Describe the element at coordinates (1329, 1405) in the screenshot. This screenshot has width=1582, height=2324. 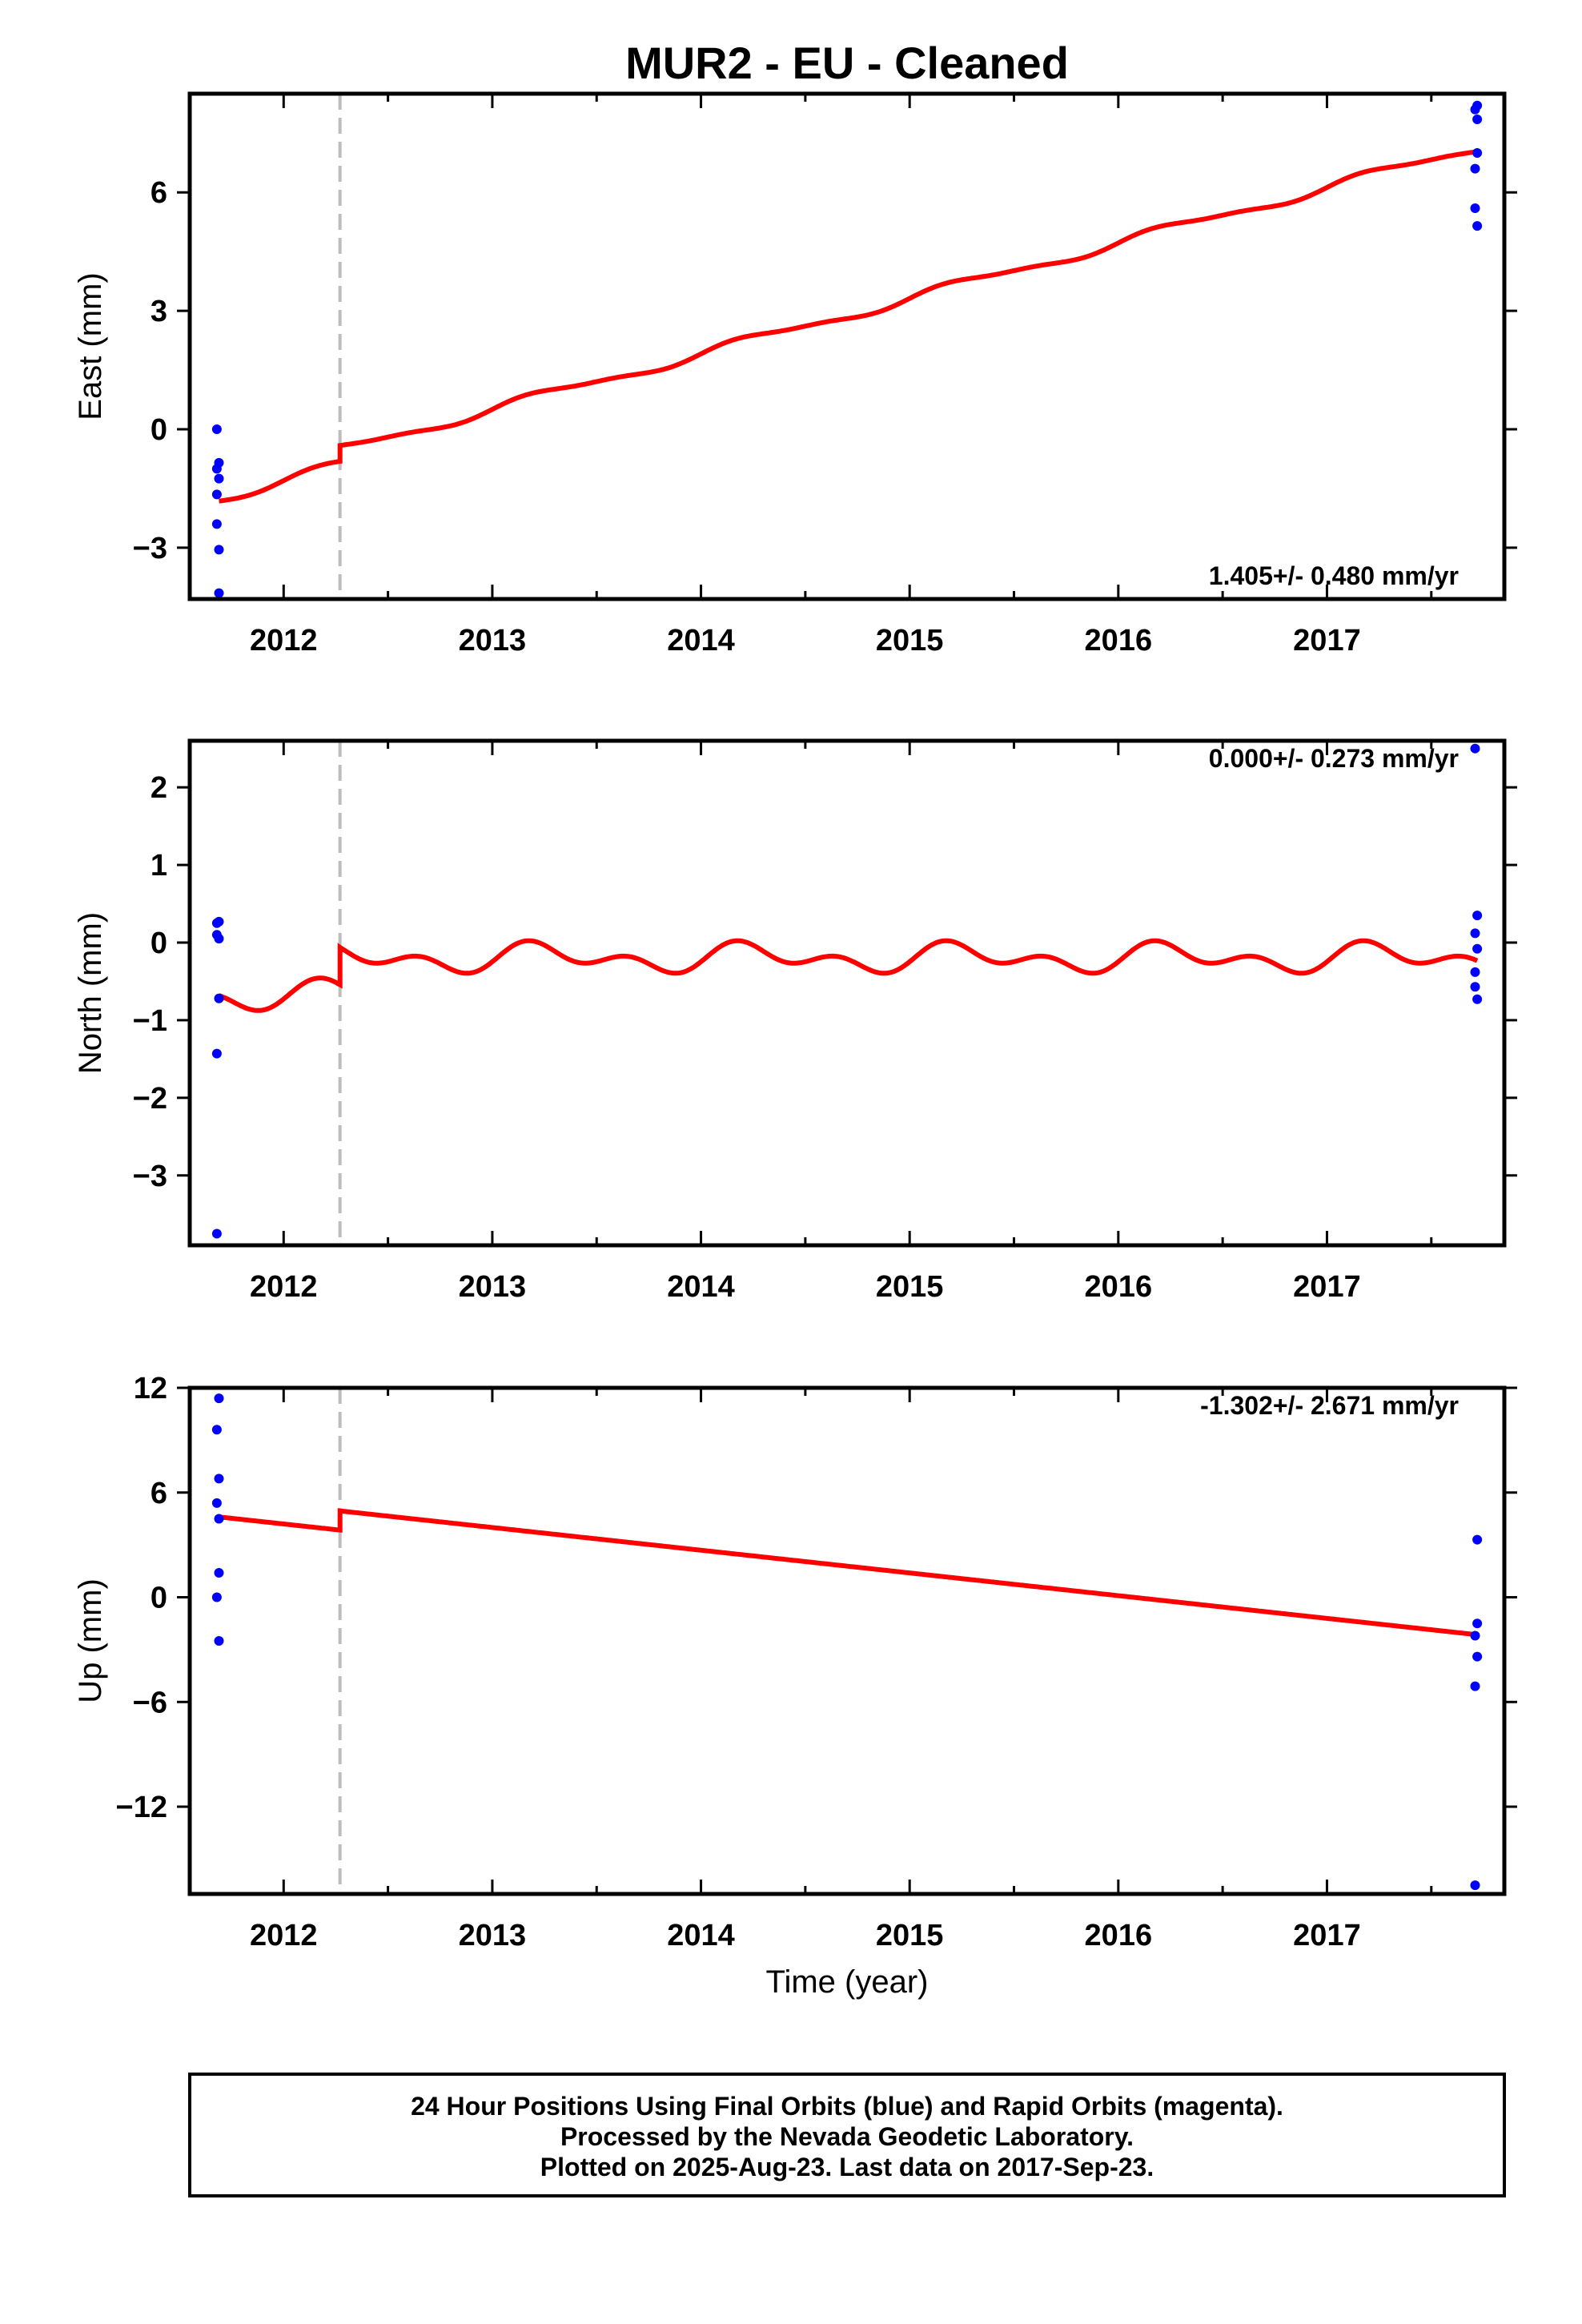
I see `velocity-label: -1.302+/- 2.671 mm/yr` at that location.